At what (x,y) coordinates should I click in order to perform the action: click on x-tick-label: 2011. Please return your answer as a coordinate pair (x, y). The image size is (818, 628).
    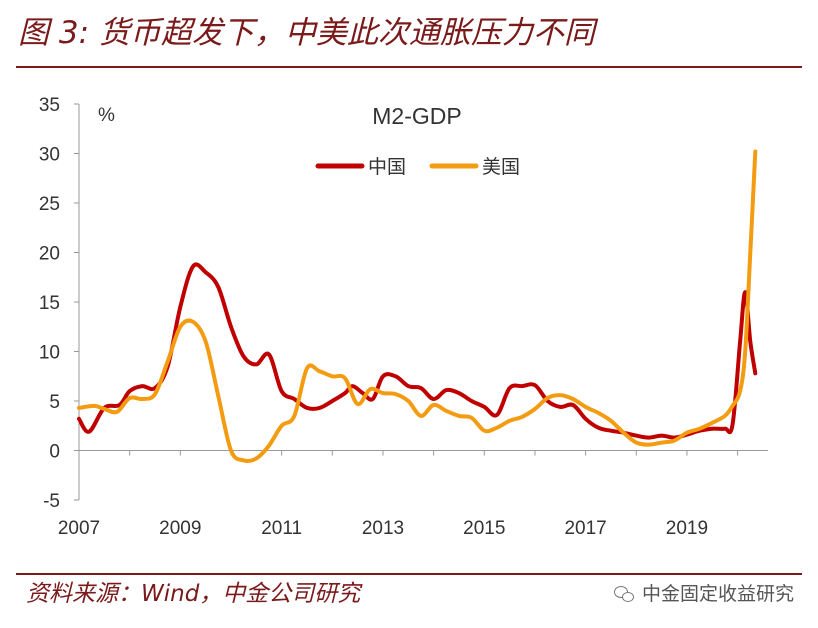
    Looking at the image, I should click on (281, 528).